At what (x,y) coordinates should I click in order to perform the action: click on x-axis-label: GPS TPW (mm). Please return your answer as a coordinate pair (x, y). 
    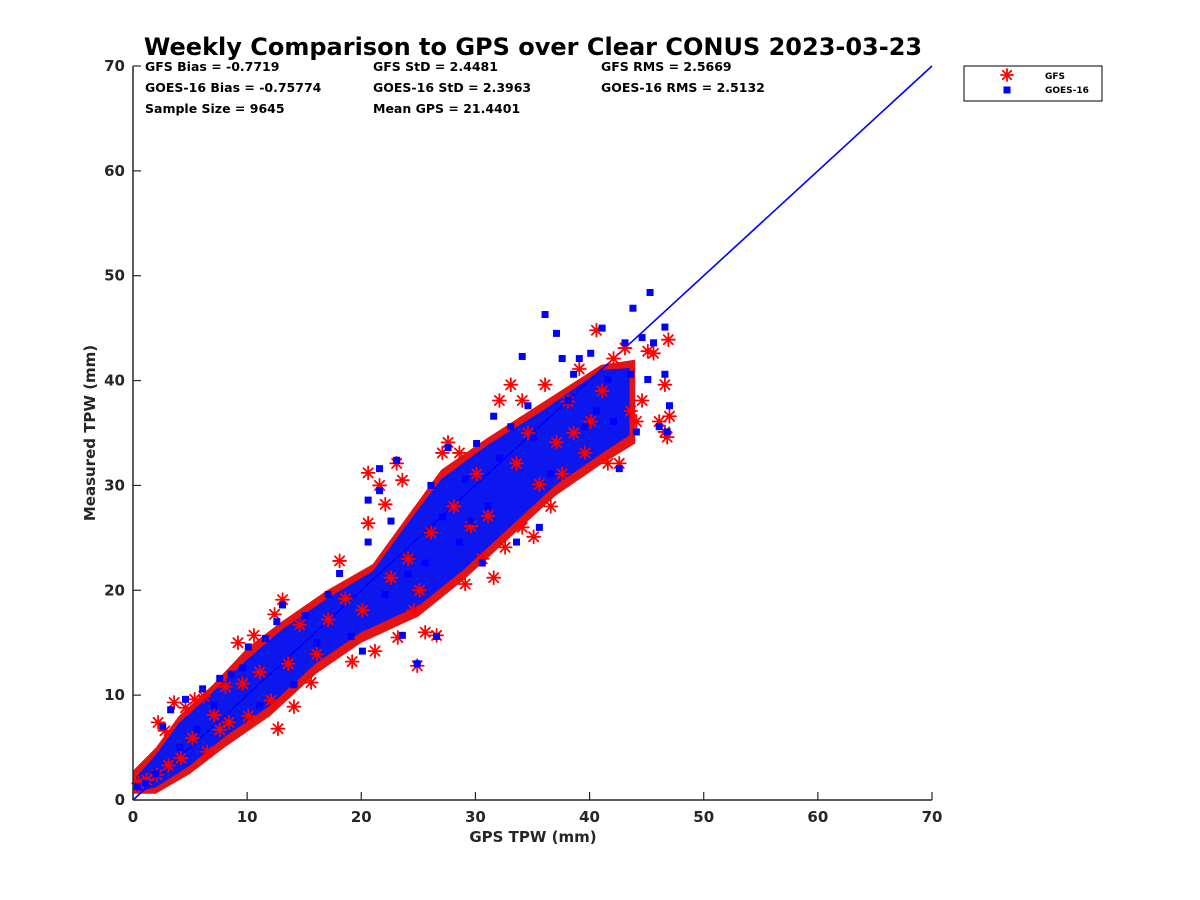
    Looking at the image, I should click on (532, 837).